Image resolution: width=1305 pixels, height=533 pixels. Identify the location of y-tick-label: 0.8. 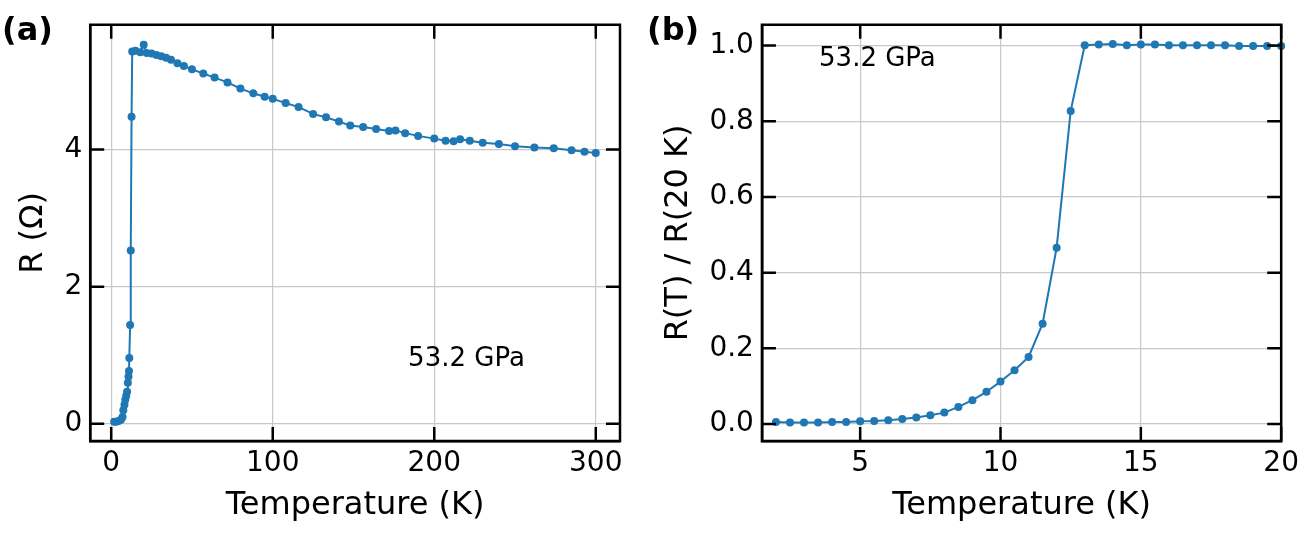
(731, 119).